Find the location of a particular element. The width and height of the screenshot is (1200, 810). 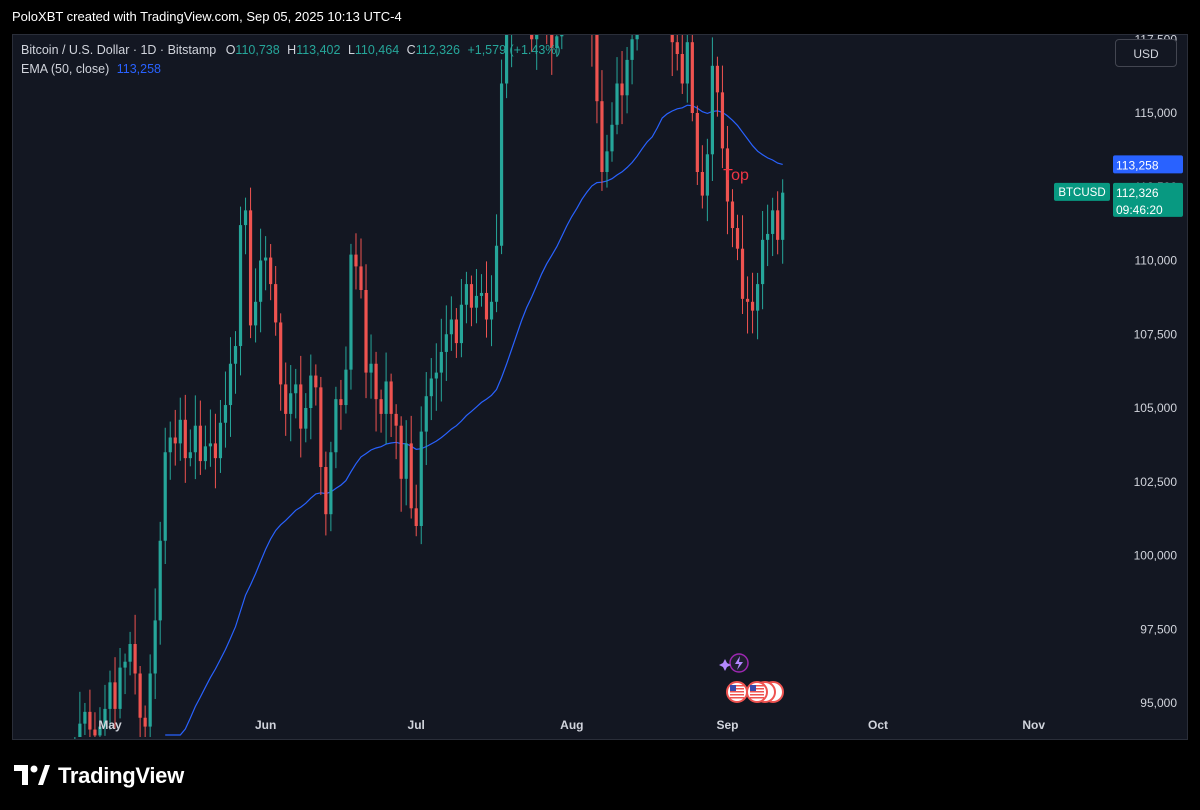

low-value: 110,464 is located at coordinates (377, 50).